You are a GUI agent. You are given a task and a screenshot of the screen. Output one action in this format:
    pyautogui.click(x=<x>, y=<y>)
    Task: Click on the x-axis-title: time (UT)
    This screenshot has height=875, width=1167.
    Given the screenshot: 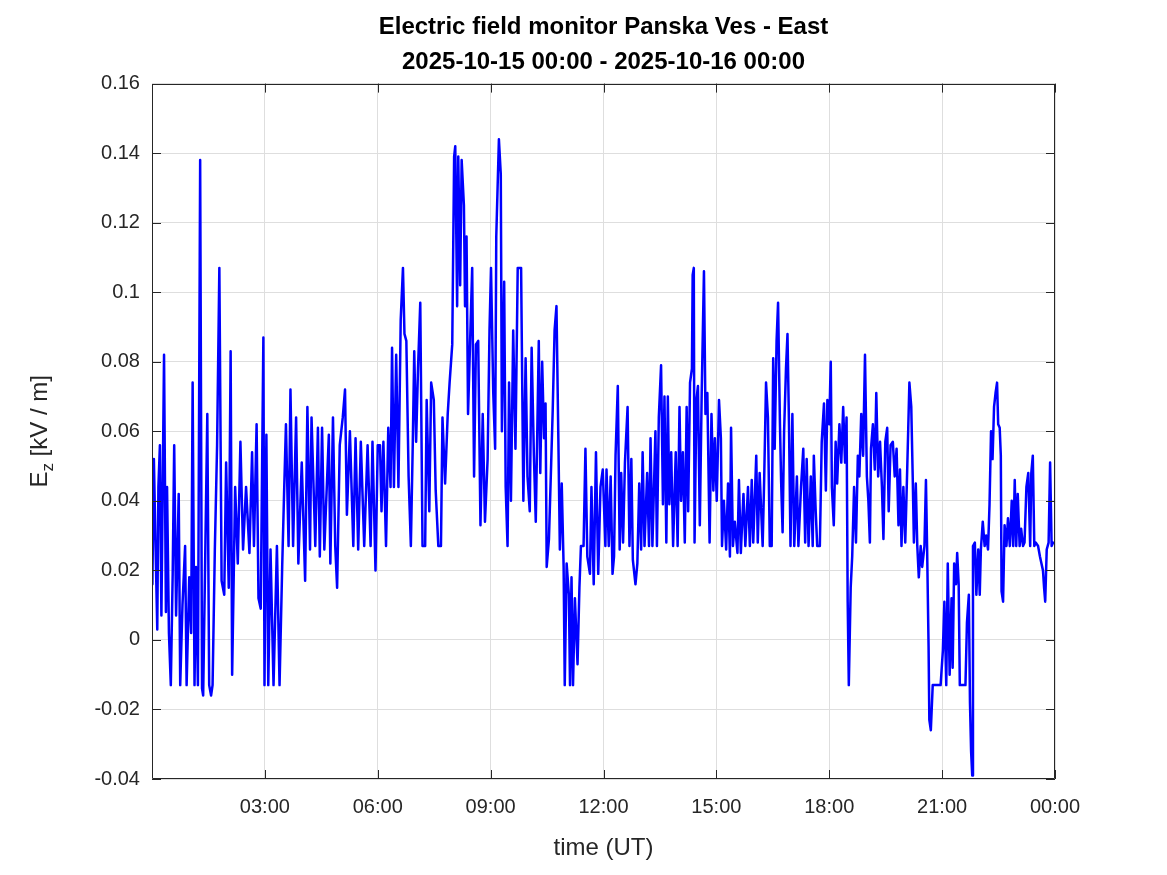 What is the action you would take?
    pyautogui.click(x=603, y=847)
    